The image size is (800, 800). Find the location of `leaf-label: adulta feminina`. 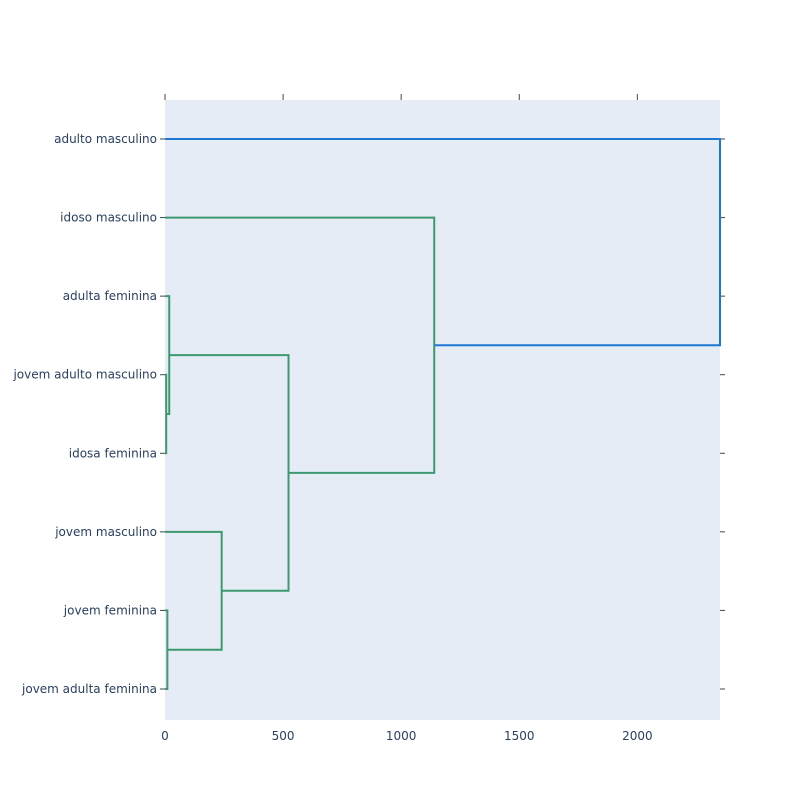

leaf-label: adulta feminina is located at coordinates (110, 296).